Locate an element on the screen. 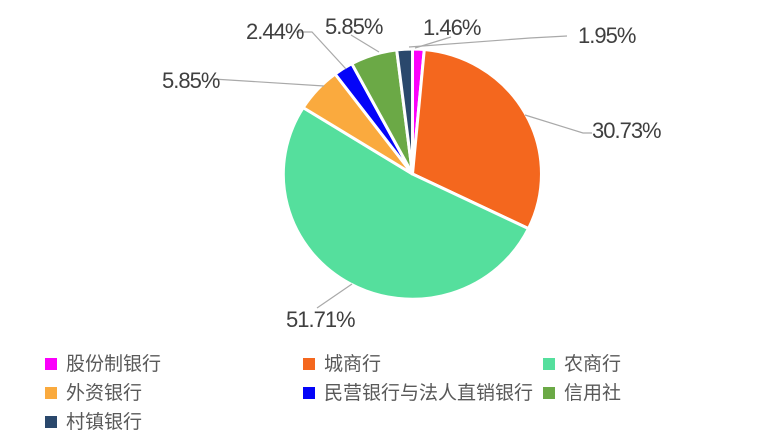  data-label-joint-stock: 1.46% is located at coordinates (452, 27).